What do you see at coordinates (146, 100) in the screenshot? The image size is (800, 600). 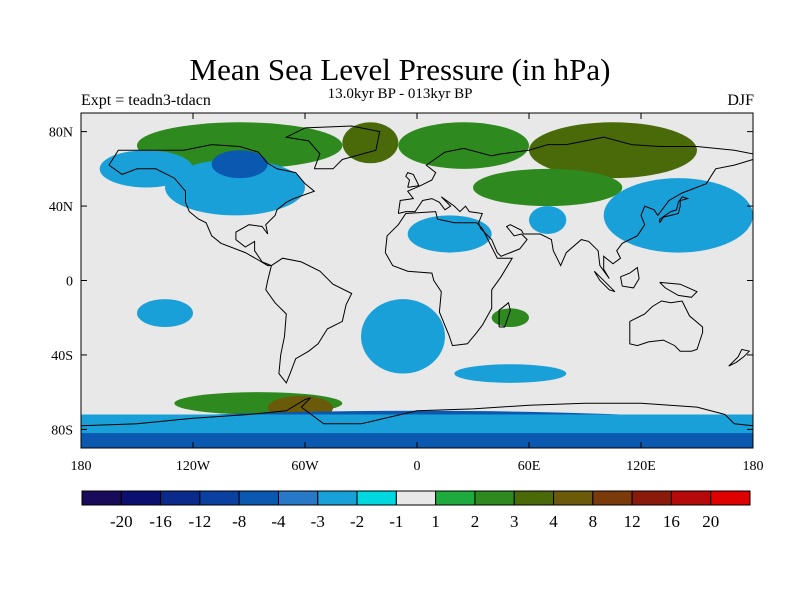 I see `experiment-label: Expt = teadn3-tdacn` at bounding box center [146, 100].